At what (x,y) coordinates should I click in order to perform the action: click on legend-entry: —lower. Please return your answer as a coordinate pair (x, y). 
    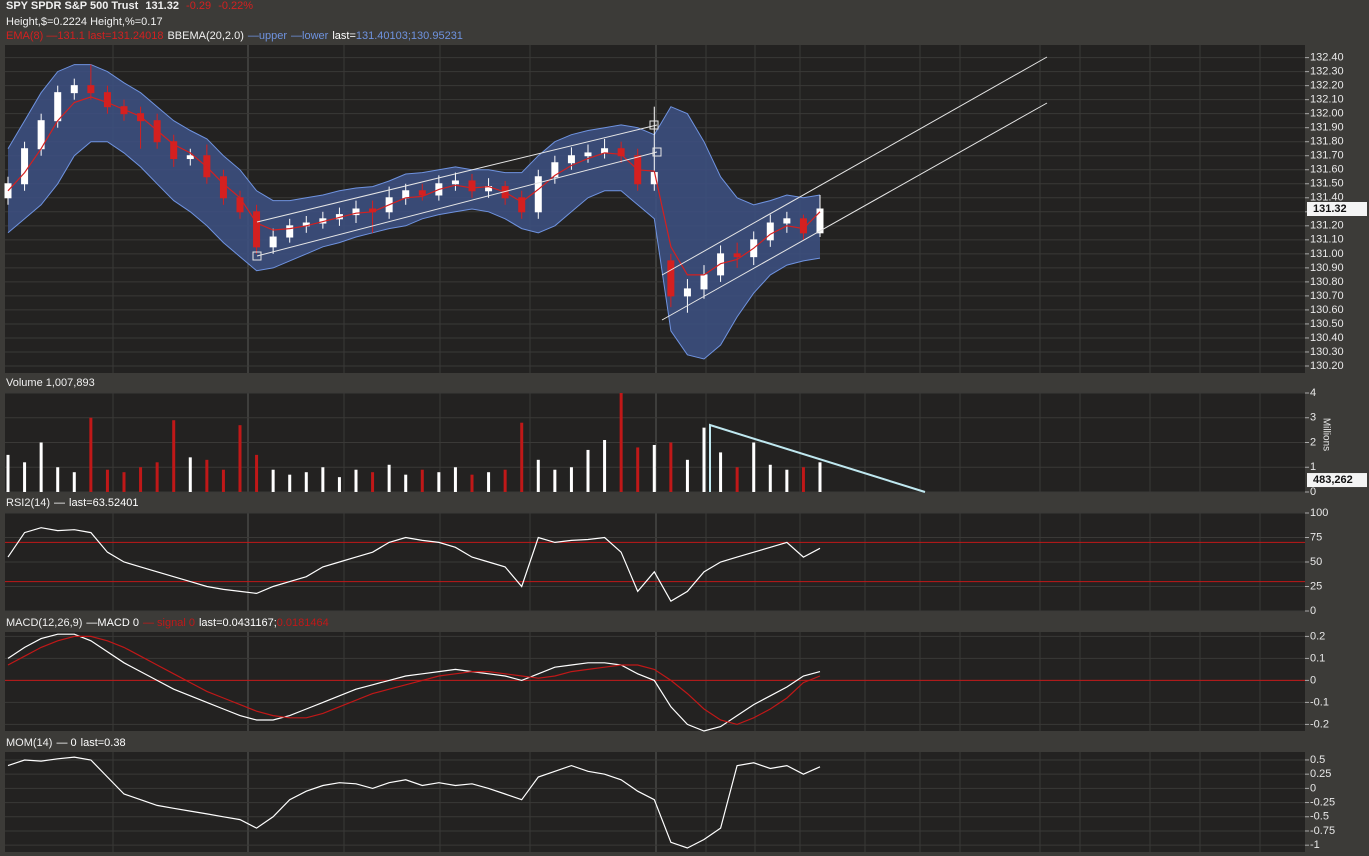
    Looking at the image, I should click on (310, 36).